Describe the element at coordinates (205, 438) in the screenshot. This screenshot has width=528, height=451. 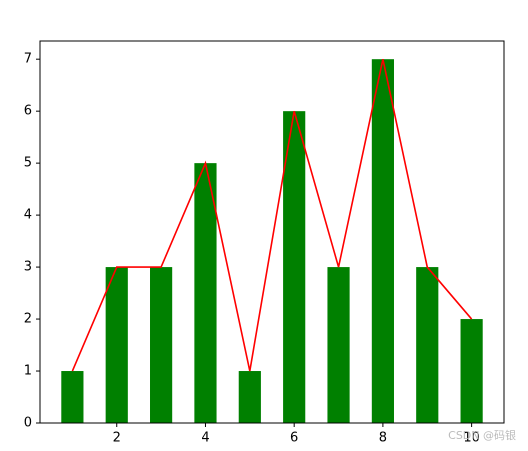
I see `x-tick-label: 4` at that location.